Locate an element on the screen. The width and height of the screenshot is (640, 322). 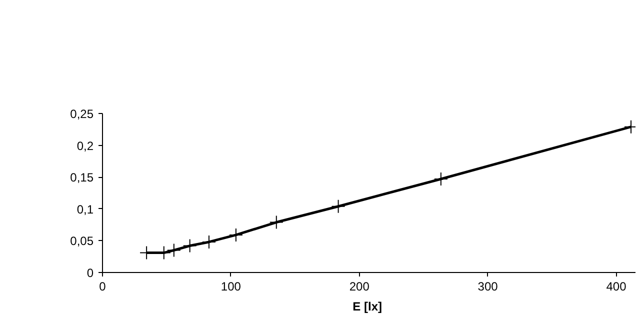
x-tick-label: 300 is located at coordinates (488, 287).